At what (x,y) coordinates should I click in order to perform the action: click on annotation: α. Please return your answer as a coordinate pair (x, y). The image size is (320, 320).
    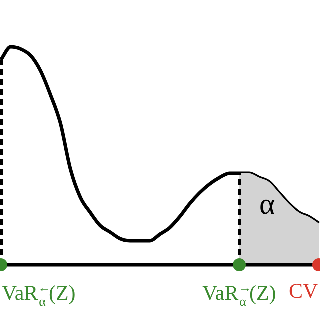
    Looking at the image, I should click on (268, 204).